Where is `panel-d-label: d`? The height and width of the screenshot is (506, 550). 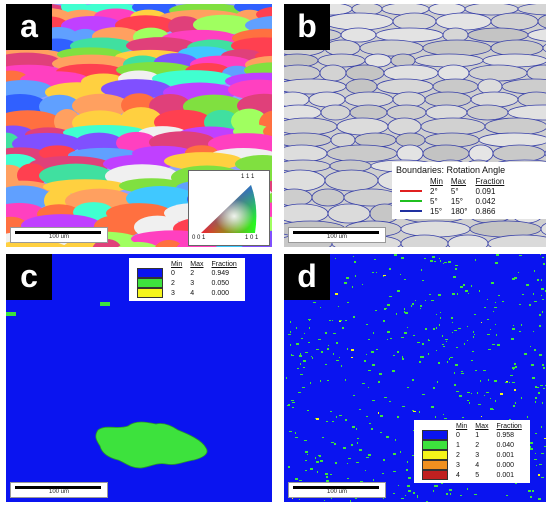
panel-d-label: d is located at coordinates (307, 277).